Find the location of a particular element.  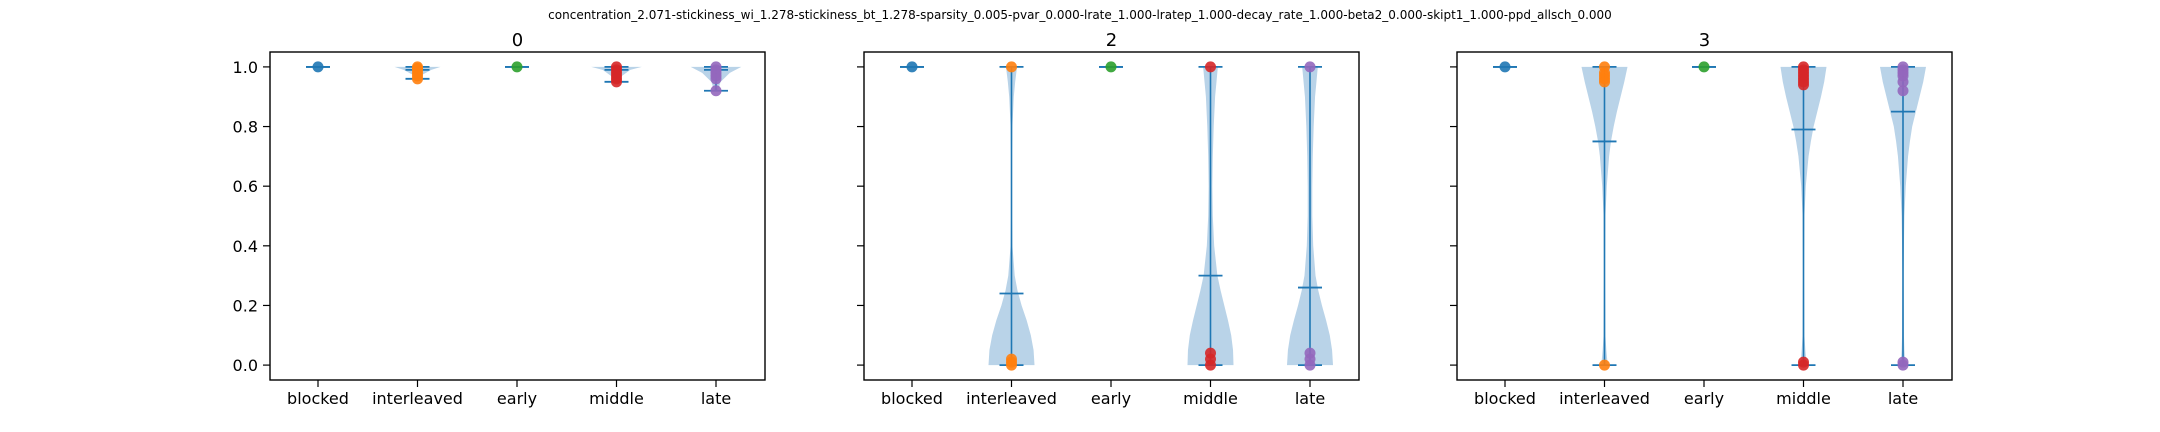

ytick-label: 0.8 is located at coordinates (245, 127).